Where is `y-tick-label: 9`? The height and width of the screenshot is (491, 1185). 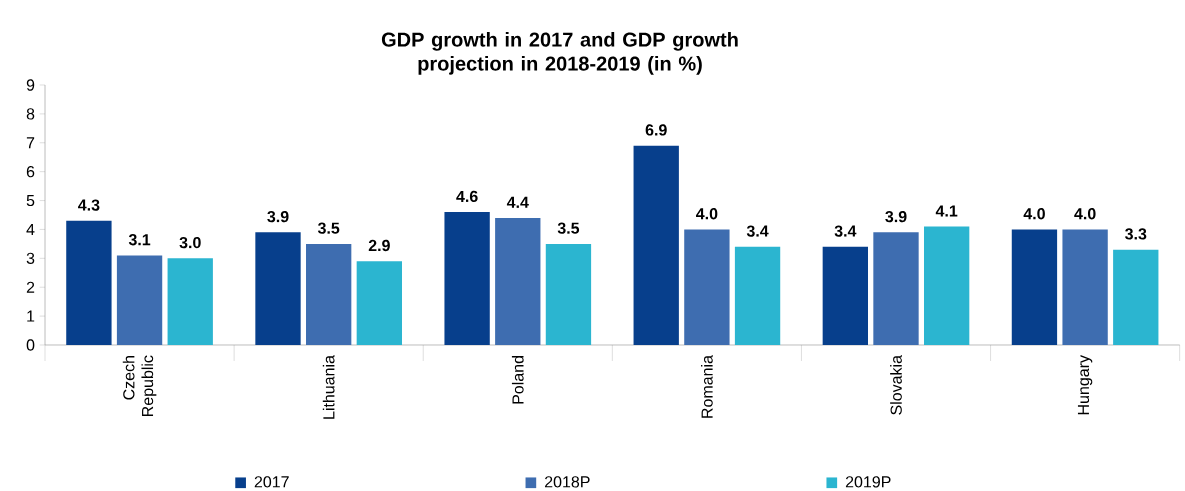
y-tick-label: 9 is located at coordinates (30, 85).